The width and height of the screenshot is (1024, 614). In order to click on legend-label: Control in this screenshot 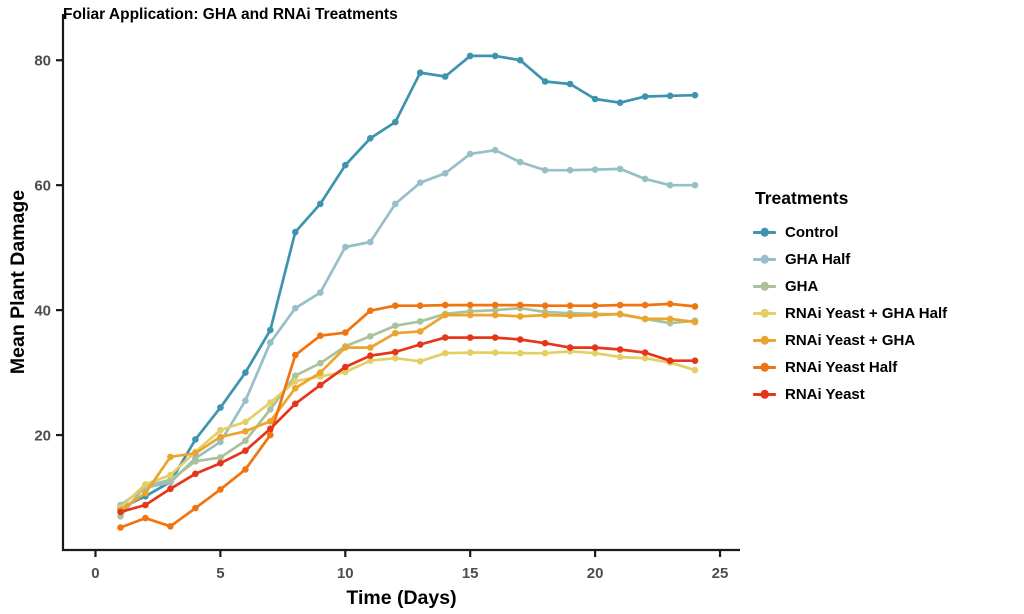, I will do `click(812, 232)`.